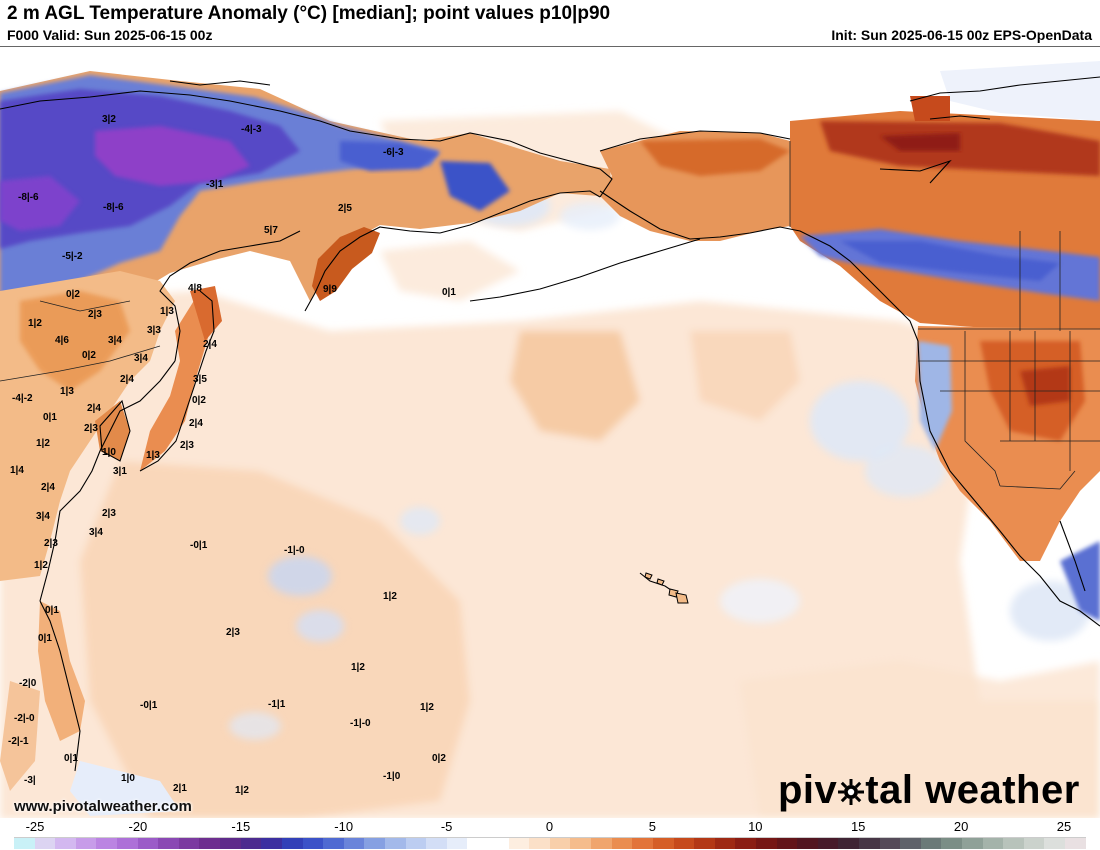 This screenshot has width=1100, height=850. I want to click on colorbar: -25 -20 -15 -10 -5 0 5 10 15 20 25, so click(550, 834).